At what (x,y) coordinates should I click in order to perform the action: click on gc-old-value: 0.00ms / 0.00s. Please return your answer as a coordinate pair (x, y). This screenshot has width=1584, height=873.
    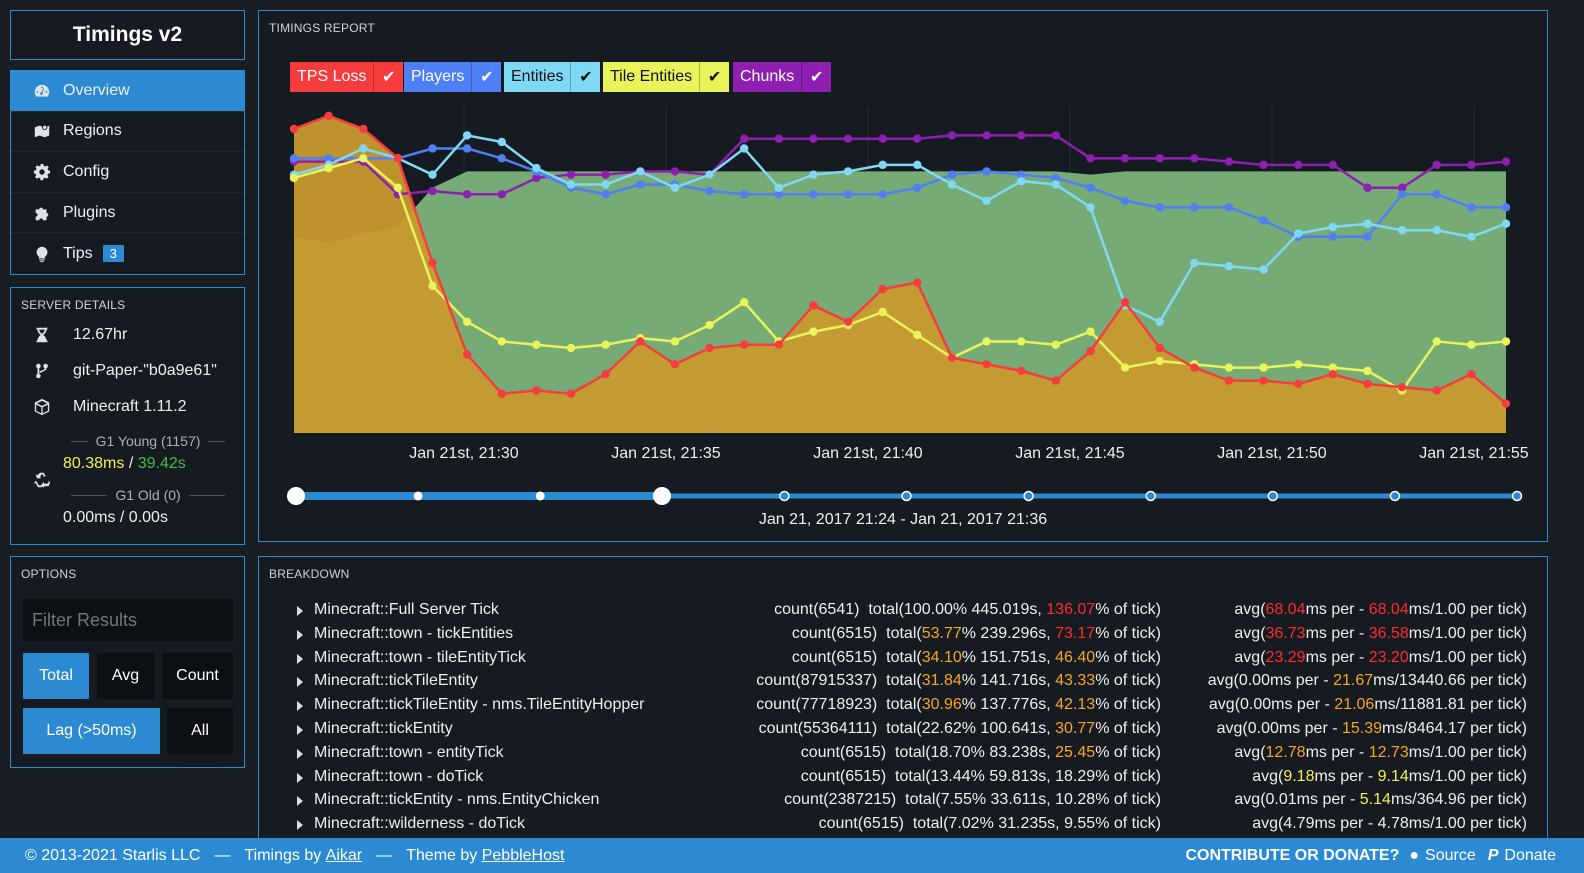
    Looking at the image, I should click on (115, 517).